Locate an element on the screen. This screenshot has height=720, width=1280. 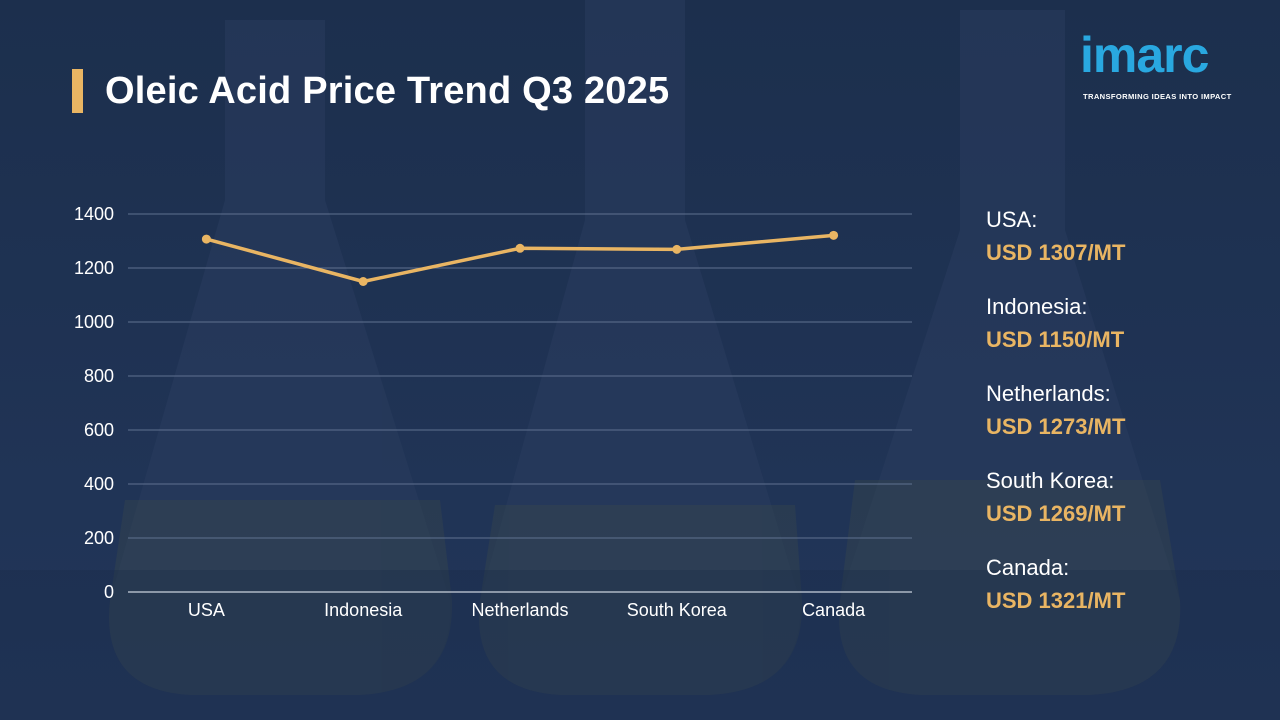
legend-item: Netherlands: USD 1273/MT is located at coordinates (1121, 423).